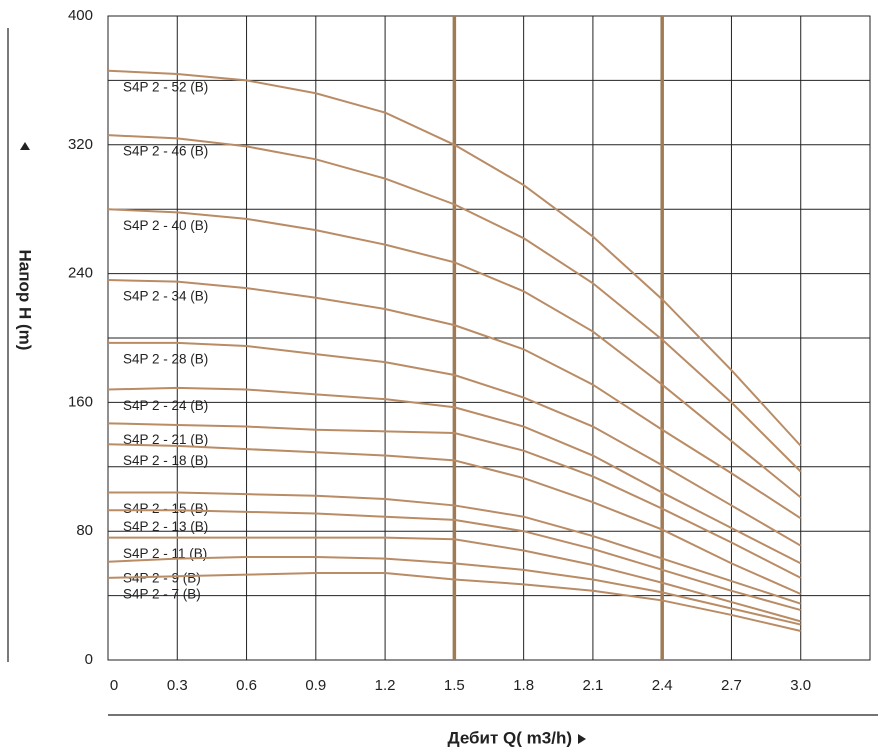 The image size is (887, 753). I want to click on curve-label: S4P 2 - 21 (B), so click(165, 439).